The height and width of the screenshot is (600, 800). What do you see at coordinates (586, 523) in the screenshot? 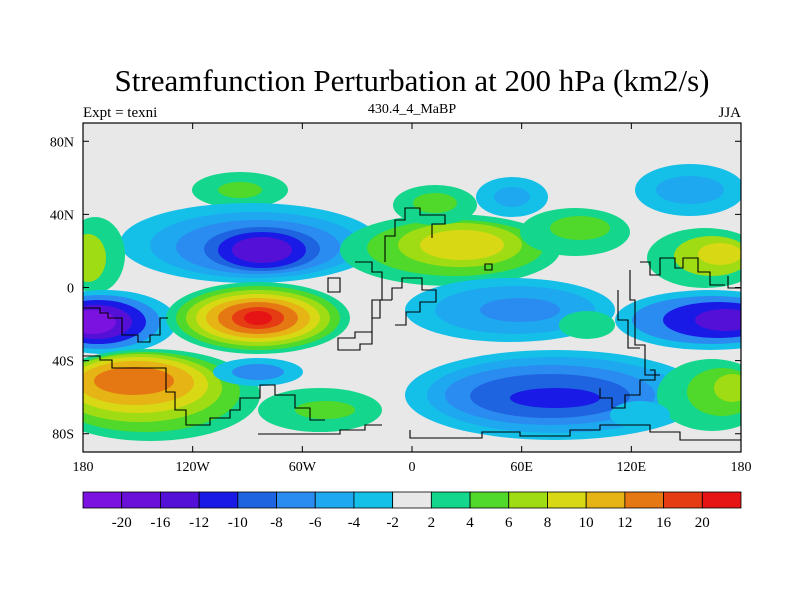
I see `colorbar-label: 10` at bounding box center [586, 523].